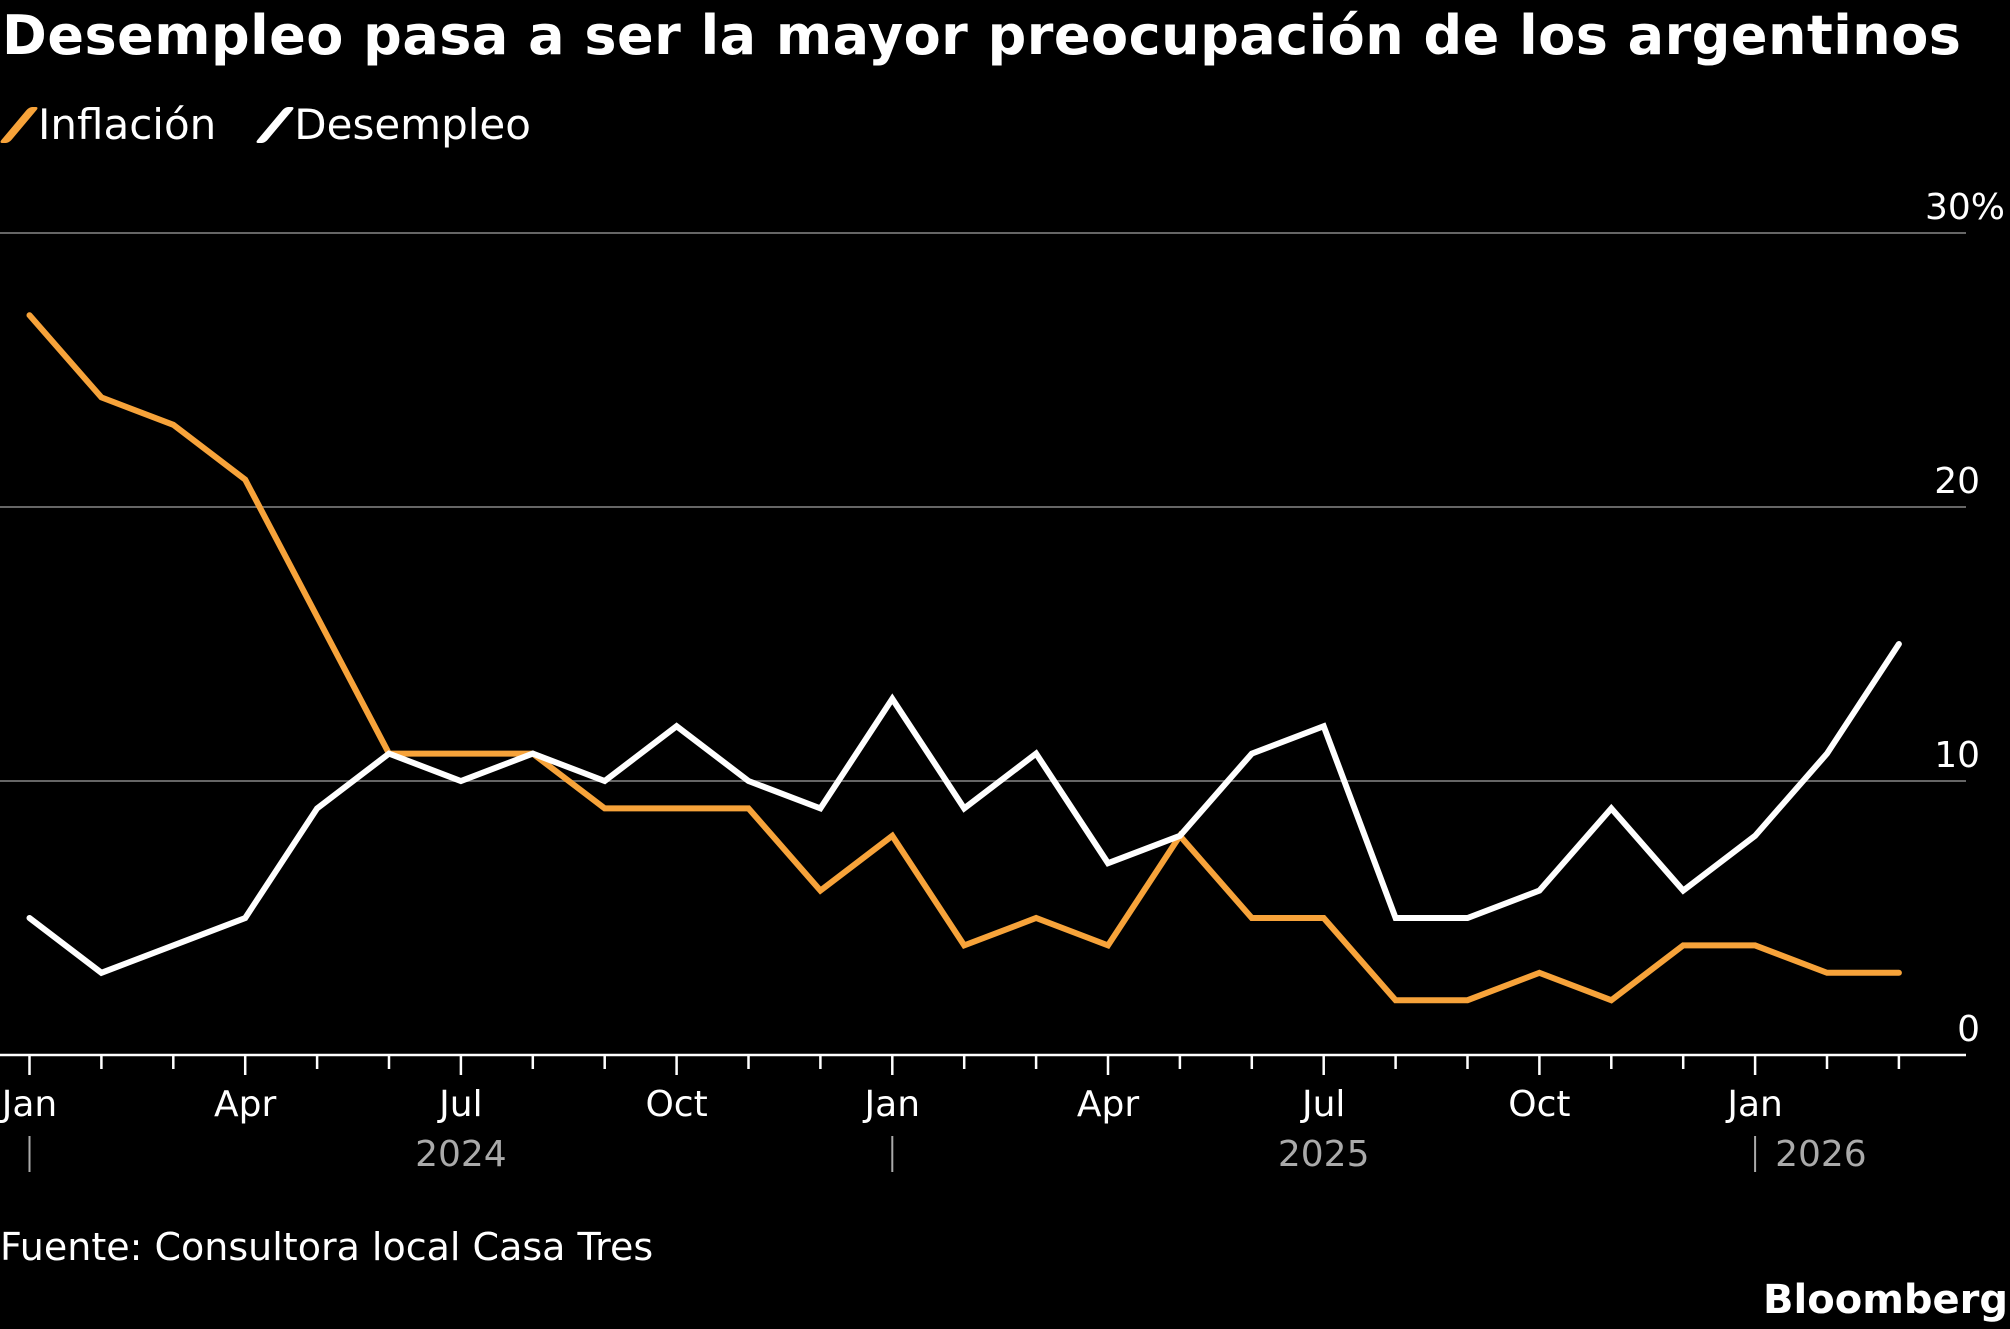 The width and height of the screenshot is (2010, 1329). Describe the element at coordinates (1324, 1154) in the screenshot. I see `year-label: 2025` at that location.